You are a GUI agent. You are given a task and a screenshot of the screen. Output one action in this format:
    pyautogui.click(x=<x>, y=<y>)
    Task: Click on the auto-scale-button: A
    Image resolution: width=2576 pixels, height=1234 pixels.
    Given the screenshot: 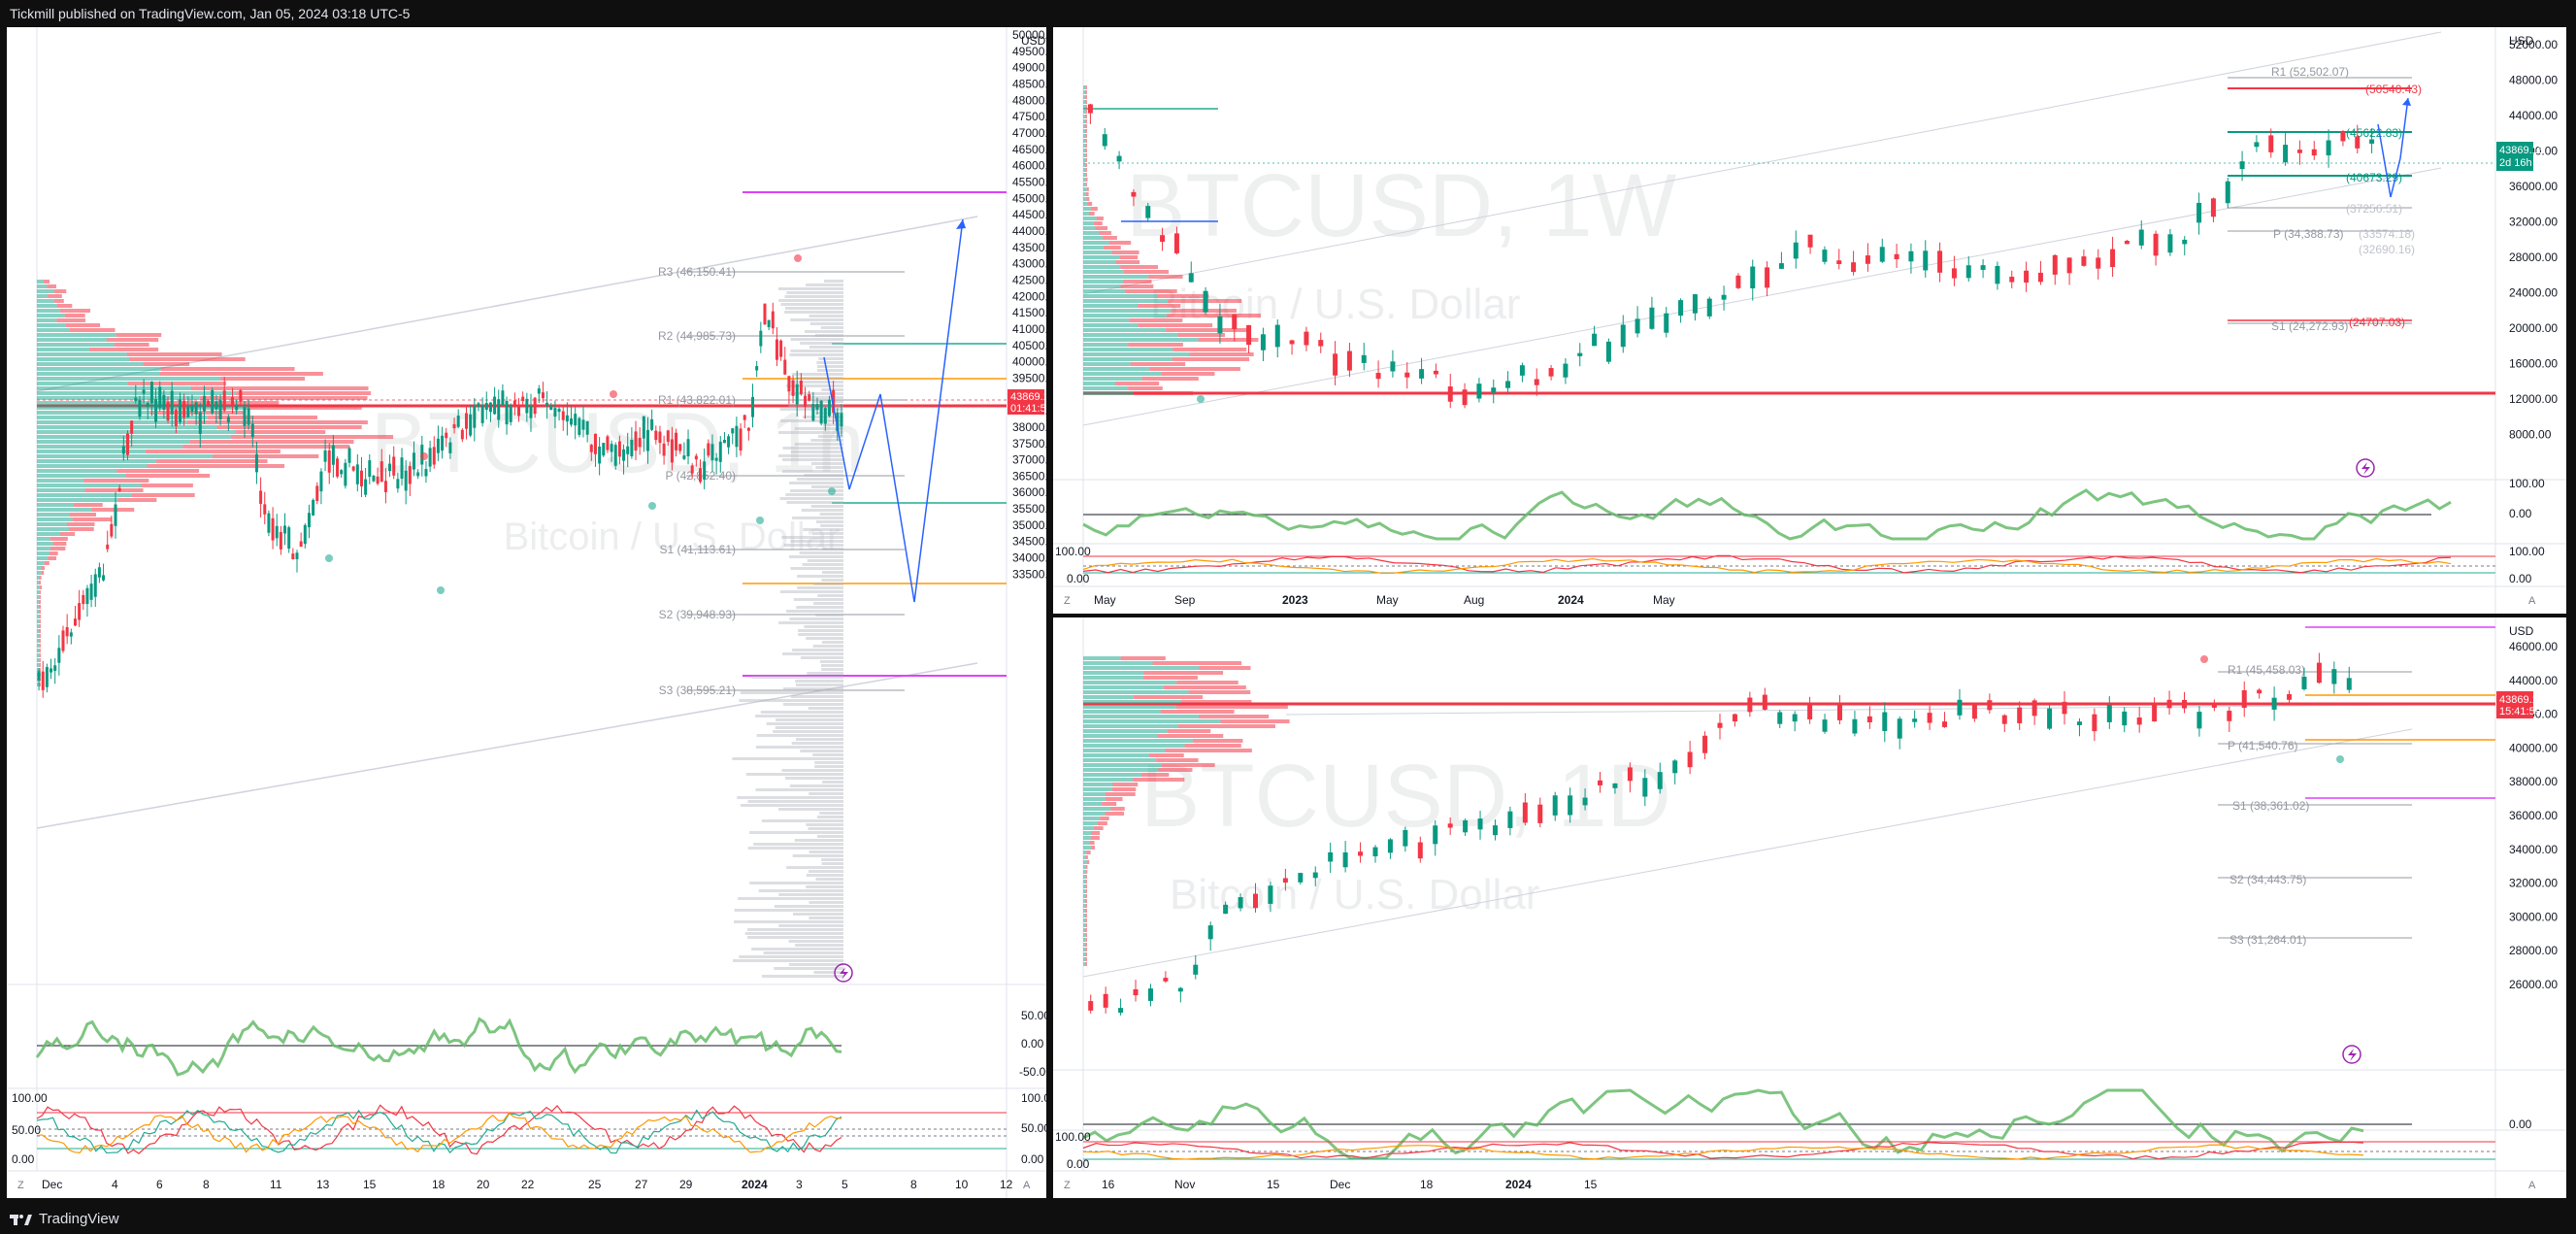 What is the action you would take?
    pyautogui.click(x=2532, y=601)
    